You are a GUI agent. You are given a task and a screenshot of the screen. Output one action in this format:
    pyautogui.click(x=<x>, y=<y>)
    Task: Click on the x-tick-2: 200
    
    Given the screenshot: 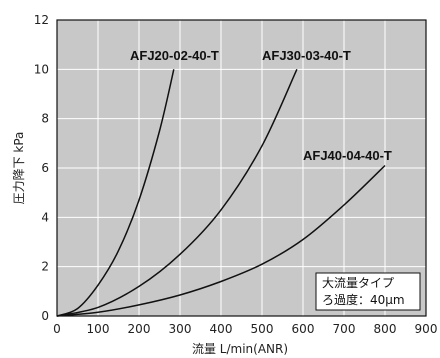 What is the action you would take?
    pyautogui.click(x=139, y=329)
    